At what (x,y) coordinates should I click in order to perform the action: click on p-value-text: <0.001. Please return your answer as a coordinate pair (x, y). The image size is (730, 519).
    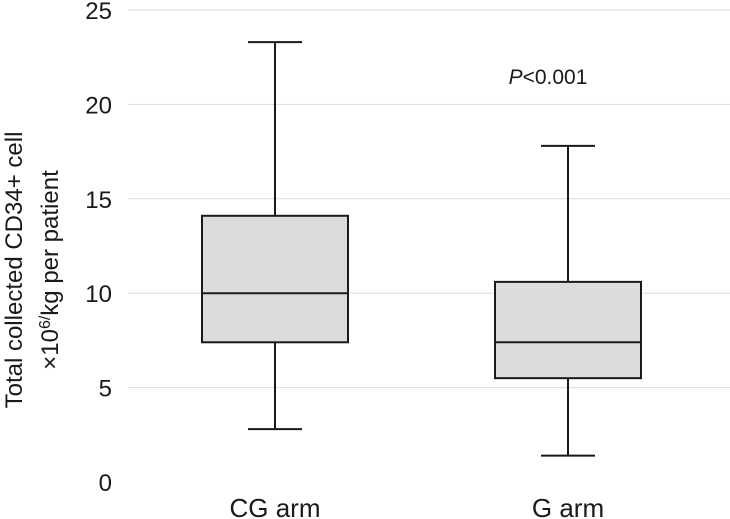
    Looking at the image, I should click on (555, 77).